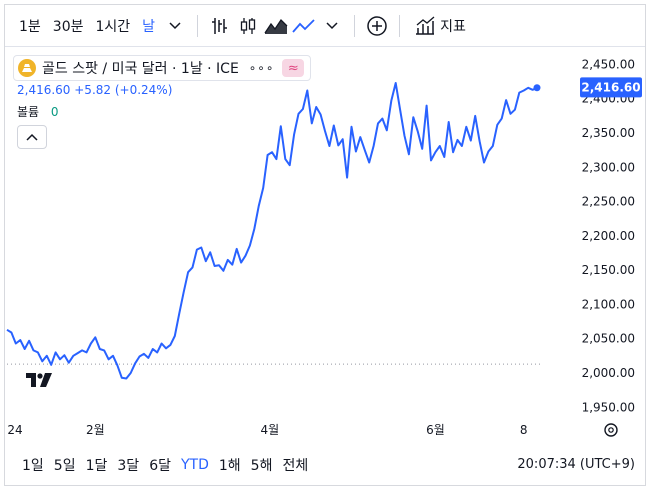 The image size is (650, 490). I want to click on x-tick-label: 2월, so click(95, 430).